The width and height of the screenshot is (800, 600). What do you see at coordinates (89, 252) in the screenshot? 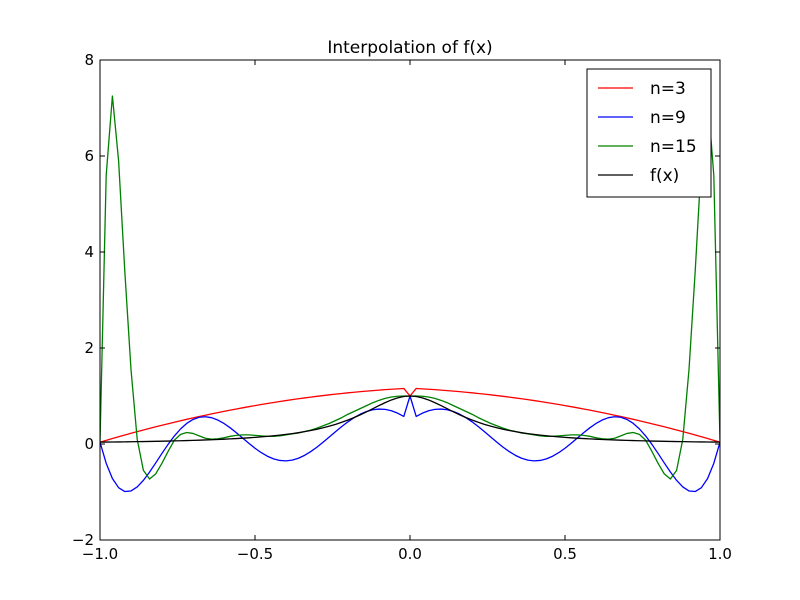
I see `y-tick-label: 4` at bounding box center [89, 252].